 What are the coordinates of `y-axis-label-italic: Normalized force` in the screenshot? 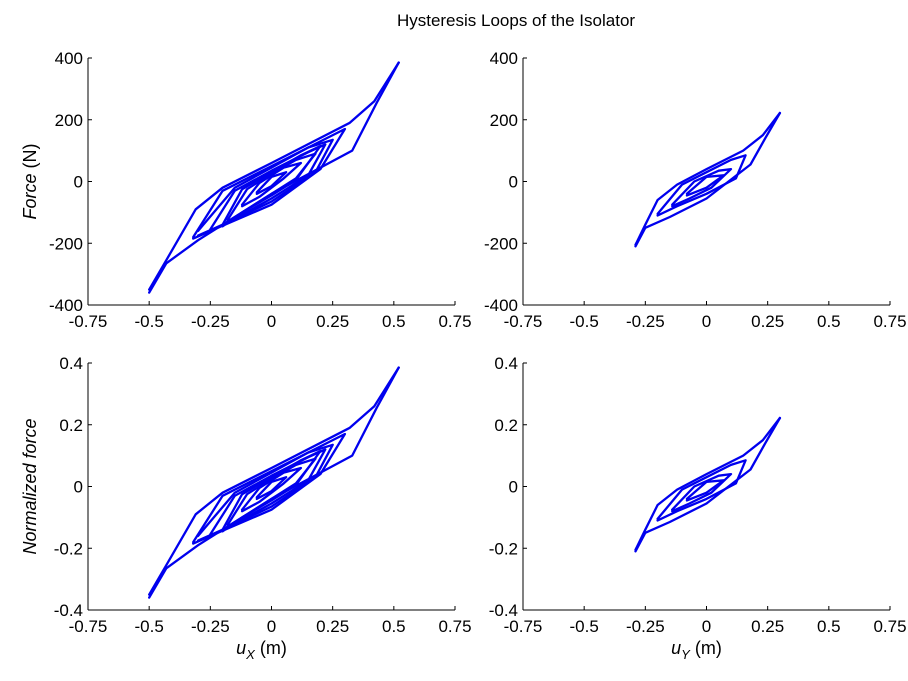 It's located at (30, 486).